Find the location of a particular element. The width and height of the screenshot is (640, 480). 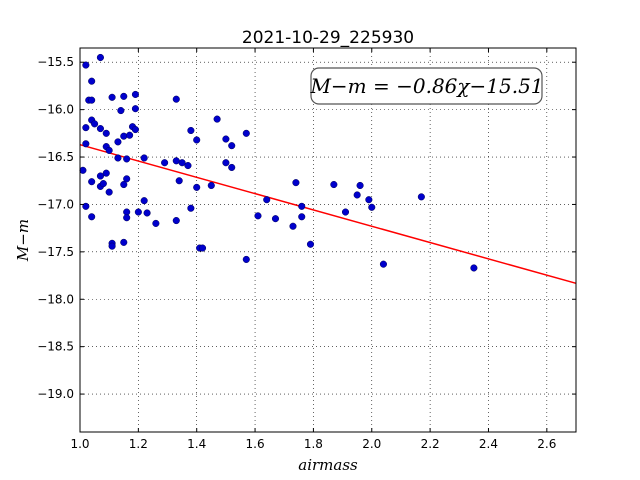

x-tick-label: 1.0 is located at coordinates (79, 444).